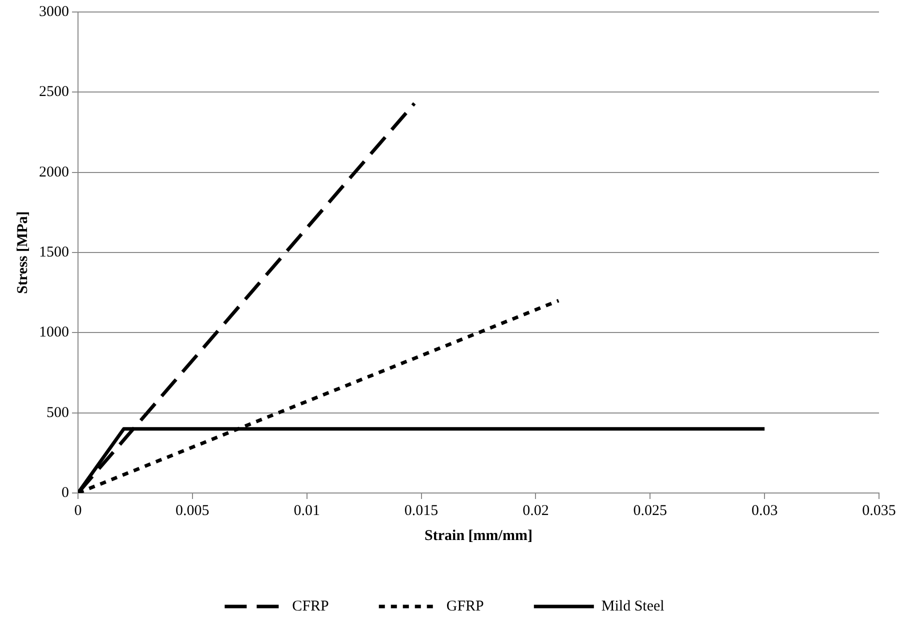 This screenshot has width=909, height=634. I want to click on y-tick-label: 3000, so click(54, 12).